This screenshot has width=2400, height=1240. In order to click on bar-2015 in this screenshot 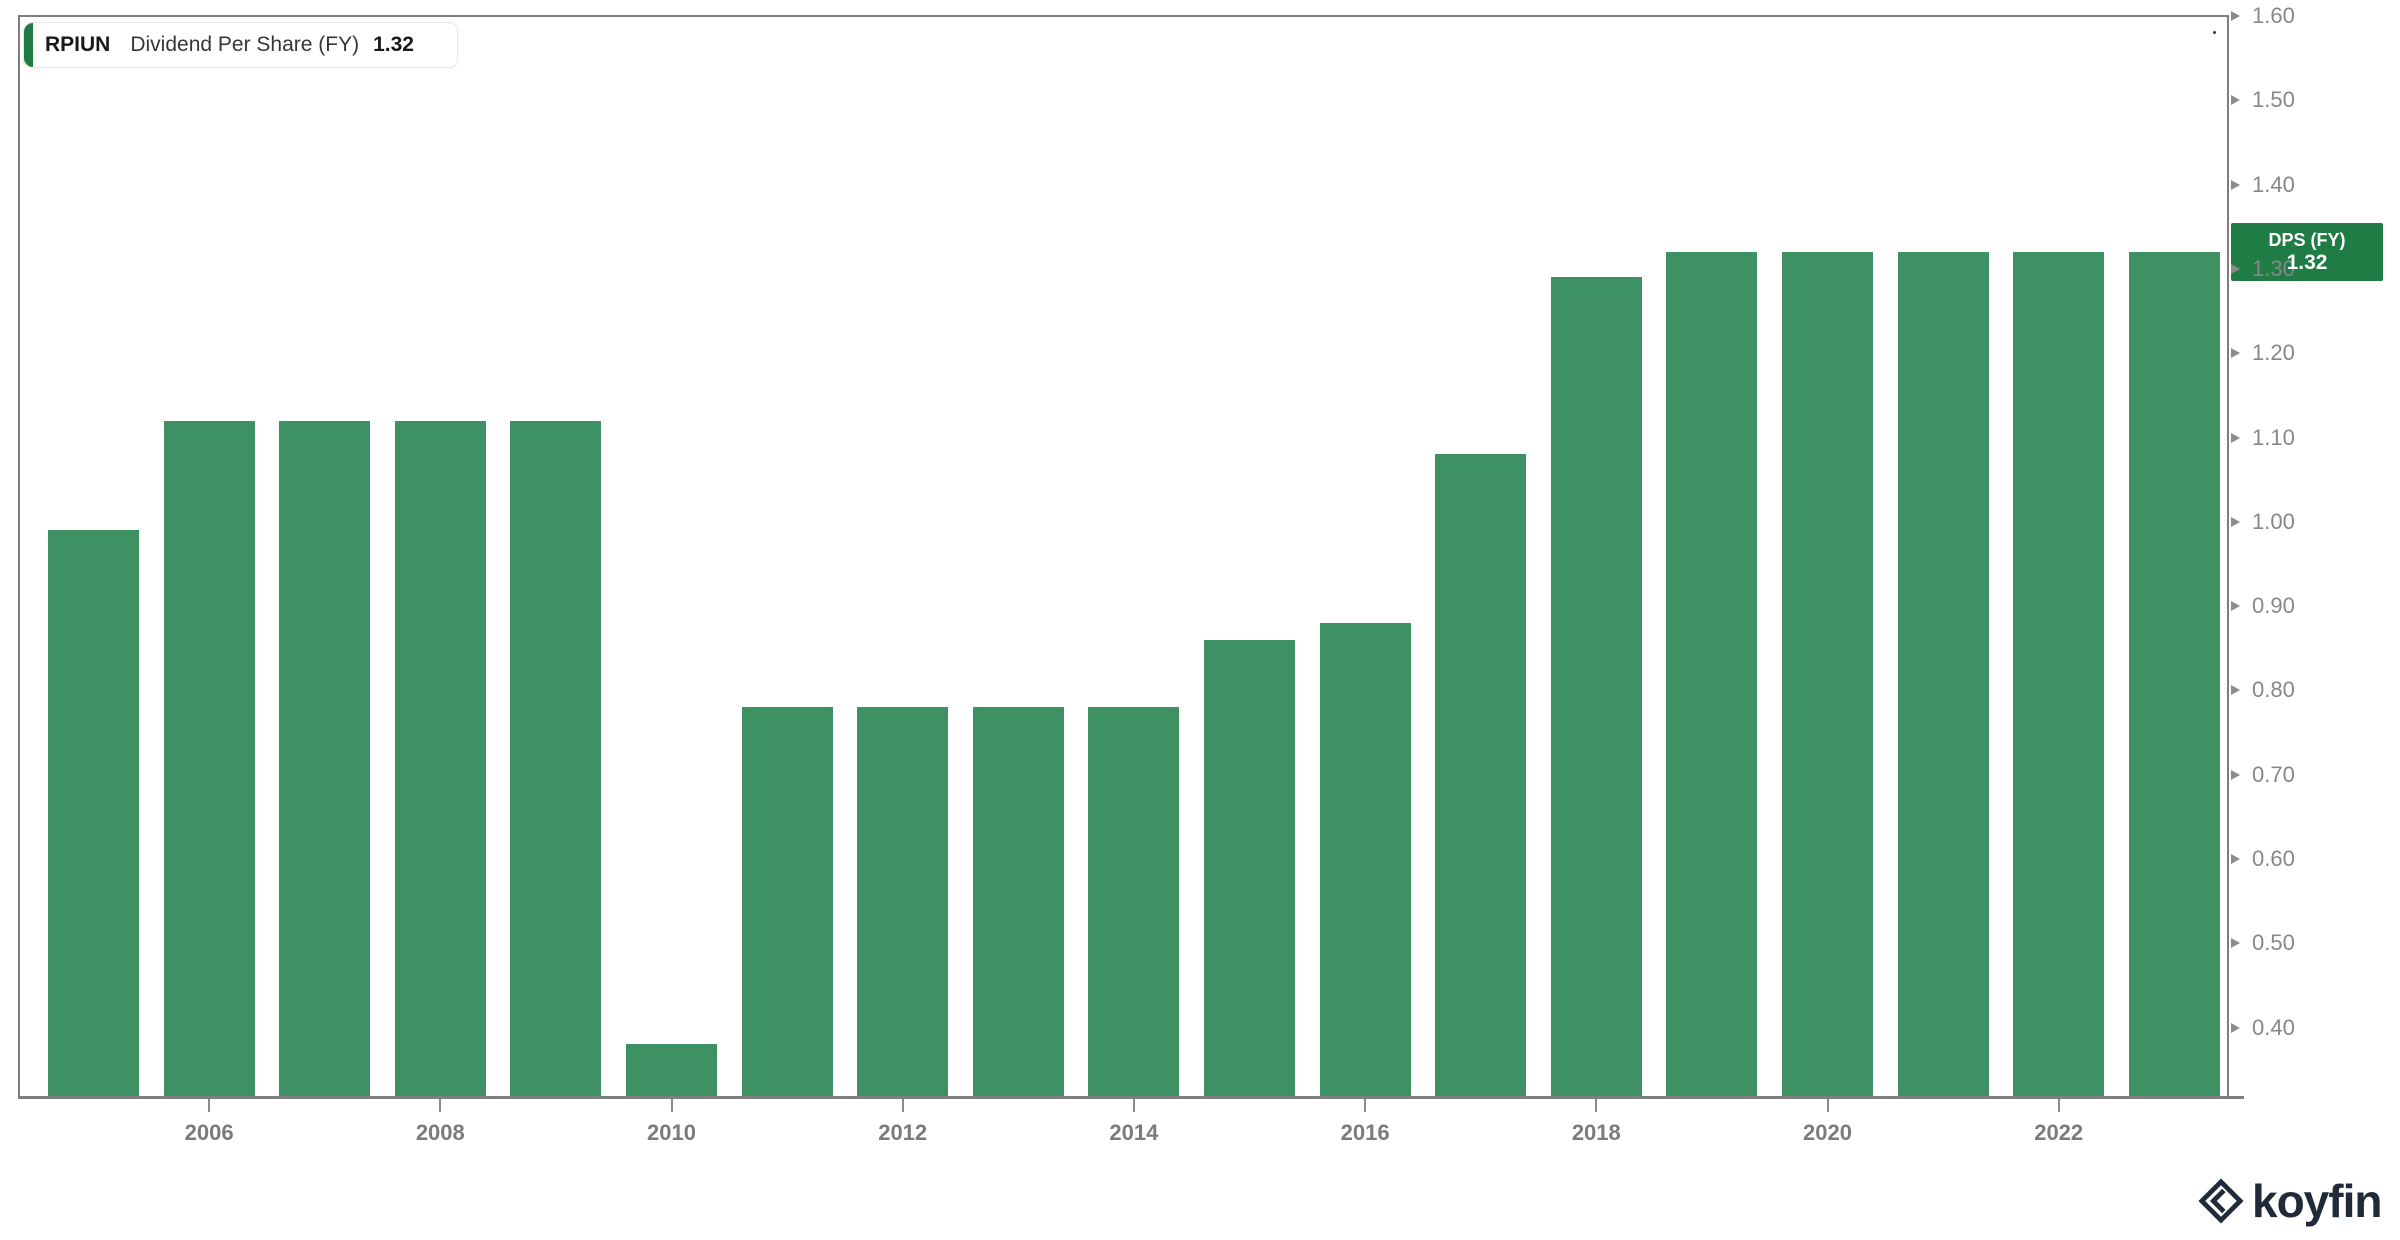, I will do `click(1249, 868)`.